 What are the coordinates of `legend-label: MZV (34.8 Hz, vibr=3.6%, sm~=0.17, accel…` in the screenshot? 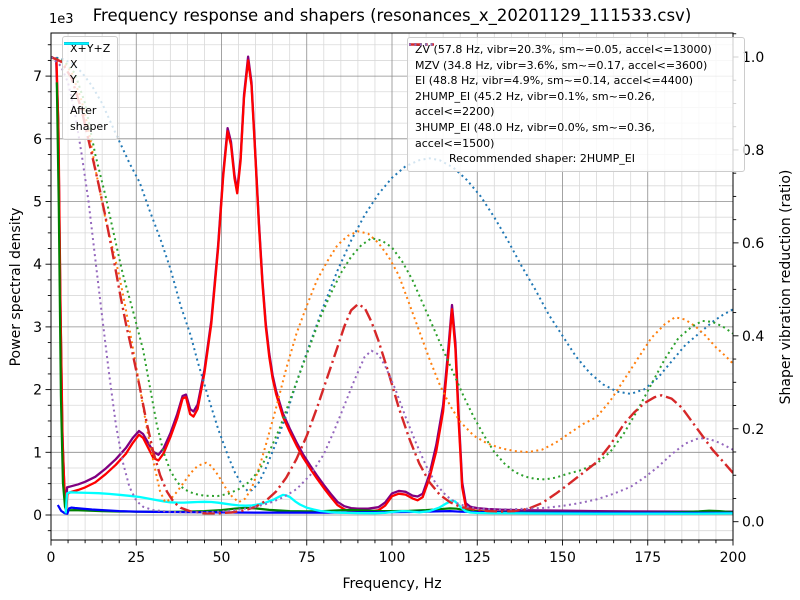 It's located at (561, 65).